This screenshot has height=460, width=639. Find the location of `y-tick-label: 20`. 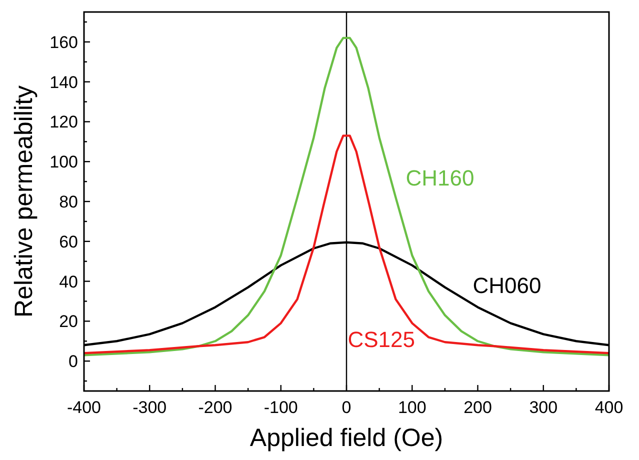

y-tick-label: 20 is located at coordinates (68, 322).